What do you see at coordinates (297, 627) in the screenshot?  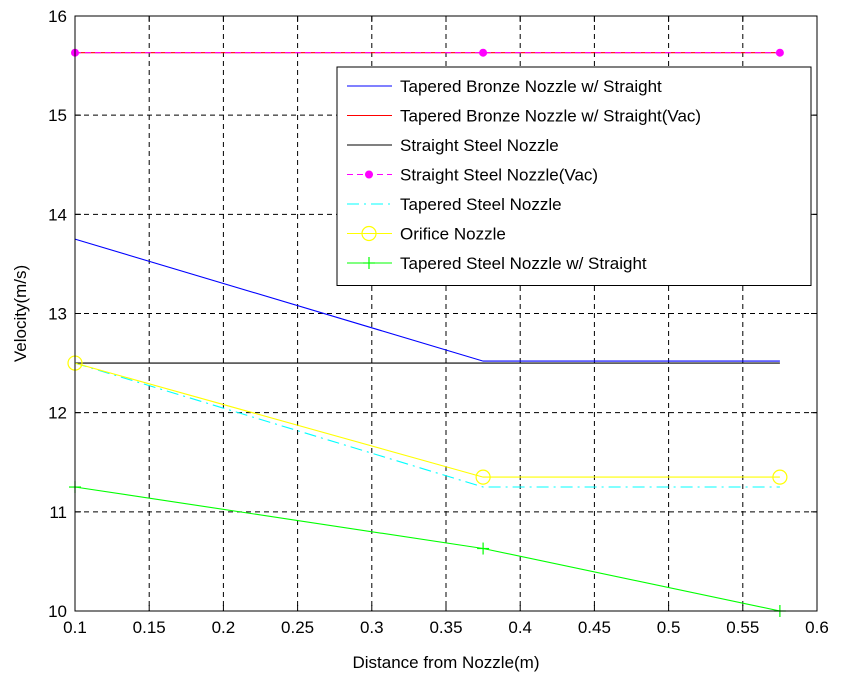 I see `x-tick-label: 0.25` at bounding box center [297, 627].